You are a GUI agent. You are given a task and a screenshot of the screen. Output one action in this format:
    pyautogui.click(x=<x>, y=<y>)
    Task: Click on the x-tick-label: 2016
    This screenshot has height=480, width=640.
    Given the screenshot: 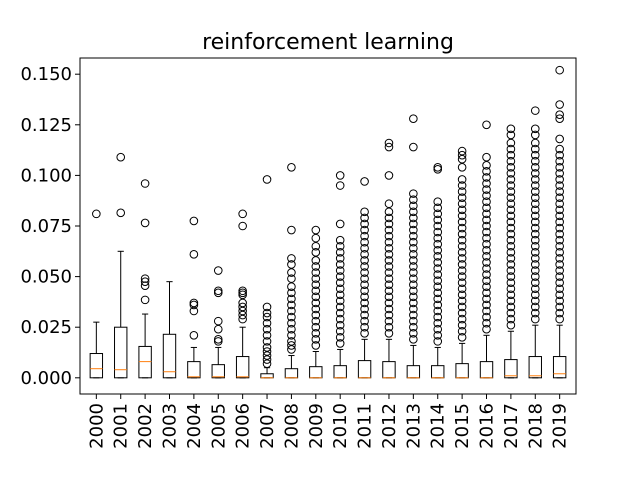 What is the action you would take?
    pyautogui.click(x=487, y=426)
    